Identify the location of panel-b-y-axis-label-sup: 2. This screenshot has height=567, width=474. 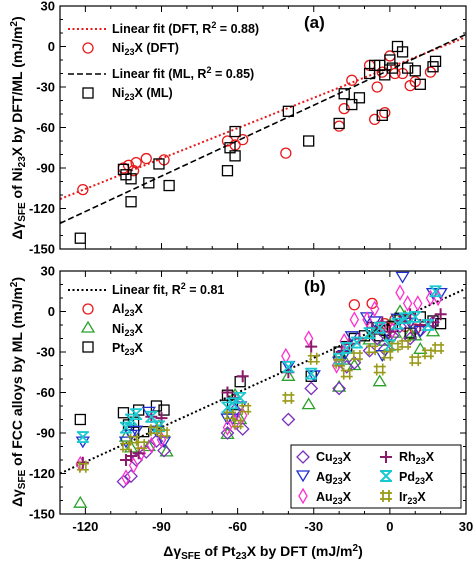
(14, 284).